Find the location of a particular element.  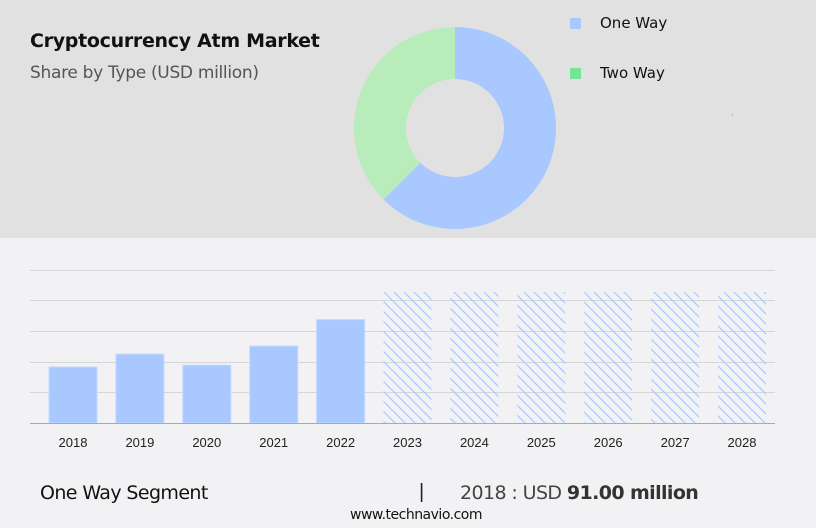

bar-2026 is located at coordinates (608, 357).